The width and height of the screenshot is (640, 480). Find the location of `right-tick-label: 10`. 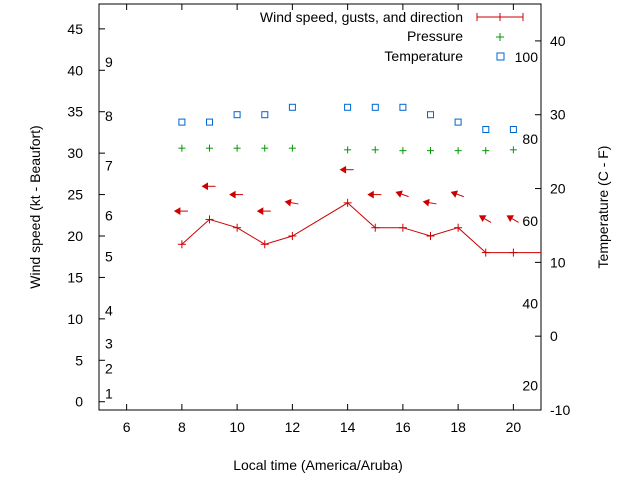

right-tick-label: 10 is located at coordinates (558, 262).